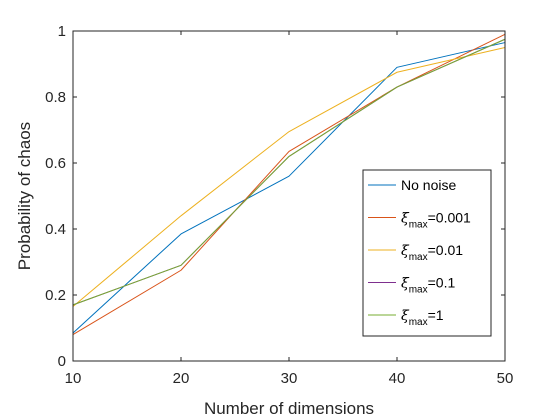 The height and width of the screenshot is (420, 560). I want to click on legend-value: =0.01, so click(446, 250).